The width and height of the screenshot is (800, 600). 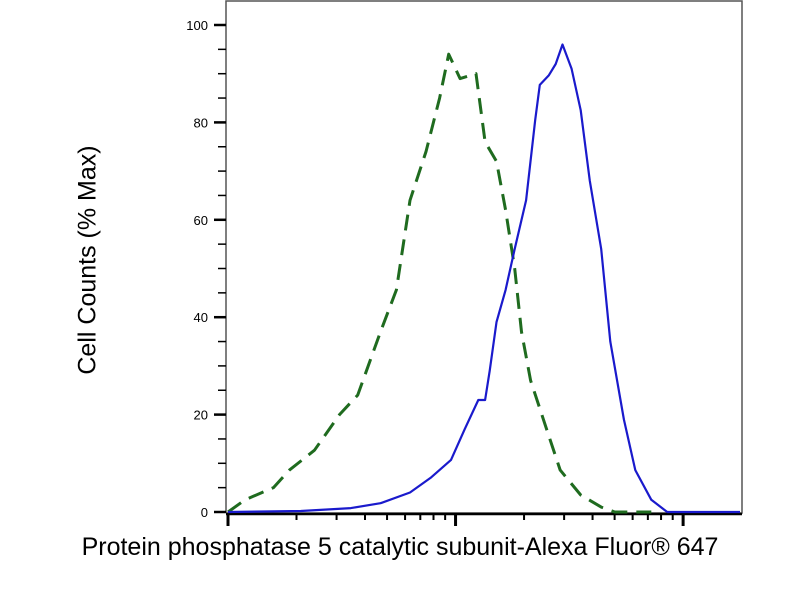 I want to click on y-tick-label: 60, so click(x=201, y=220).